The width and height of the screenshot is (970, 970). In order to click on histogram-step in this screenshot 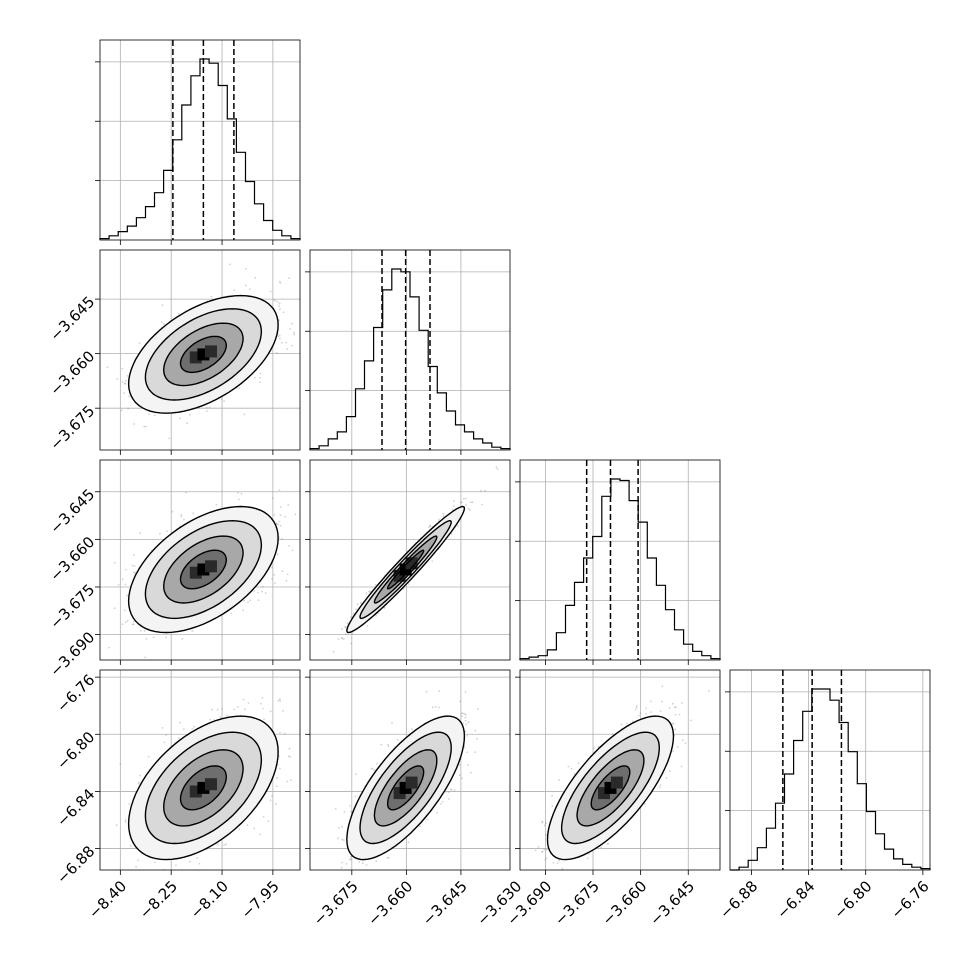, I will do `click(620, 569)`.